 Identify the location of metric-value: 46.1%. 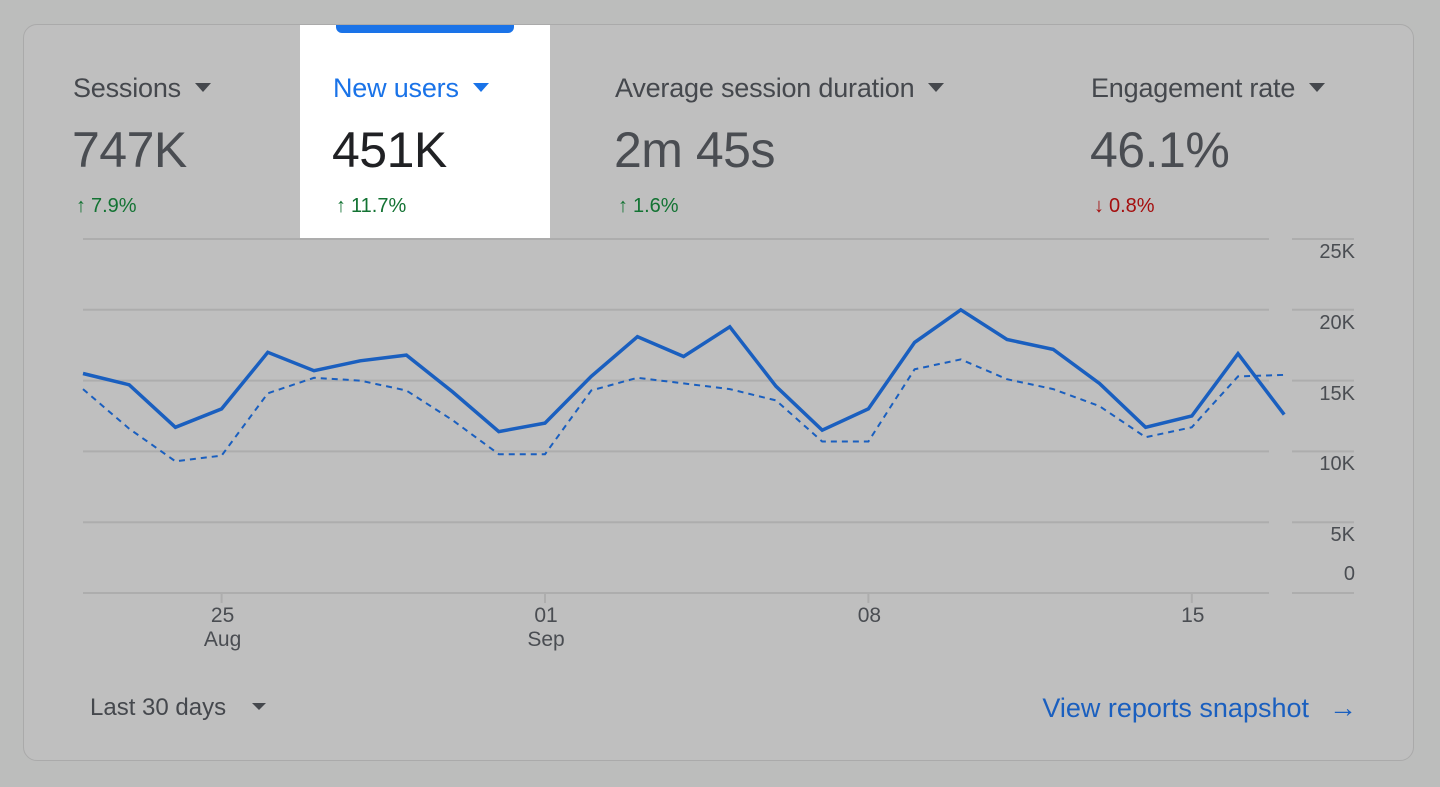
(1160, 150).